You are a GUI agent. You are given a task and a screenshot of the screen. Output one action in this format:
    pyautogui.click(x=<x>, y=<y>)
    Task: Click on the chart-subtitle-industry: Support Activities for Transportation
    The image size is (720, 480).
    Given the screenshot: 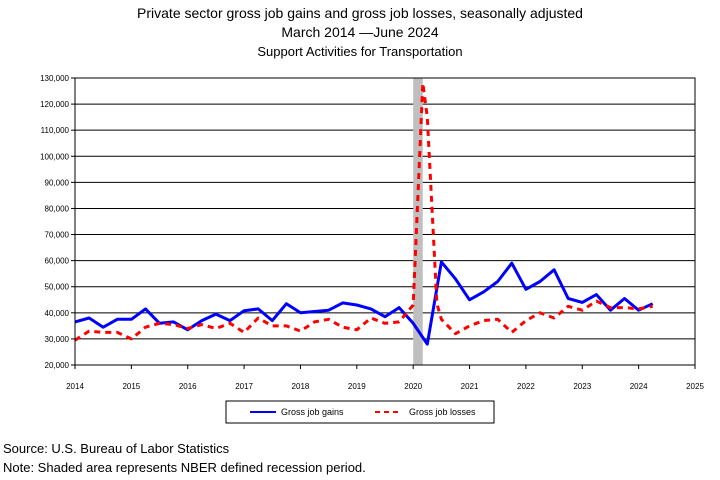 What is the action you would take?
    pyautogui.click(x=360, y=51)
    